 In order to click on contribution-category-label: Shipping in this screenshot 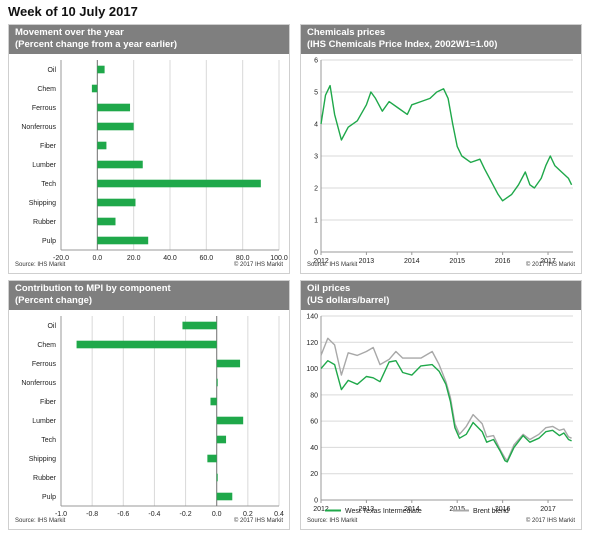, I will do `click(42, 459)`.